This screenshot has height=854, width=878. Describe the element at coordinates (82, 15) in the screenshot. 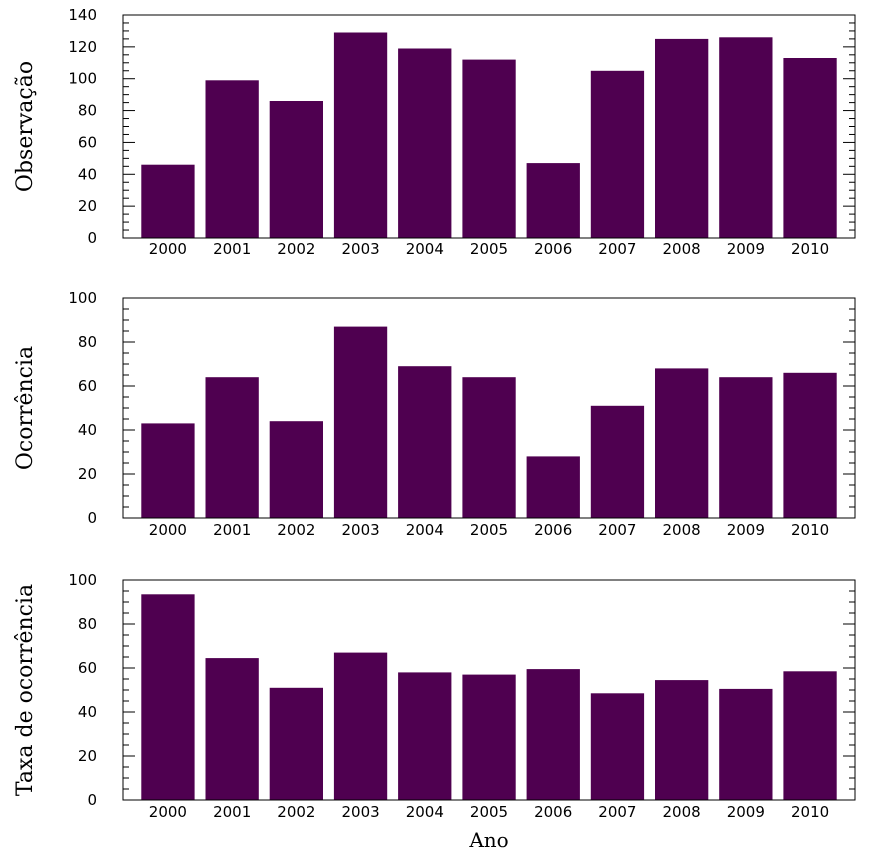

I see `y-tick-label: 140` at that location.